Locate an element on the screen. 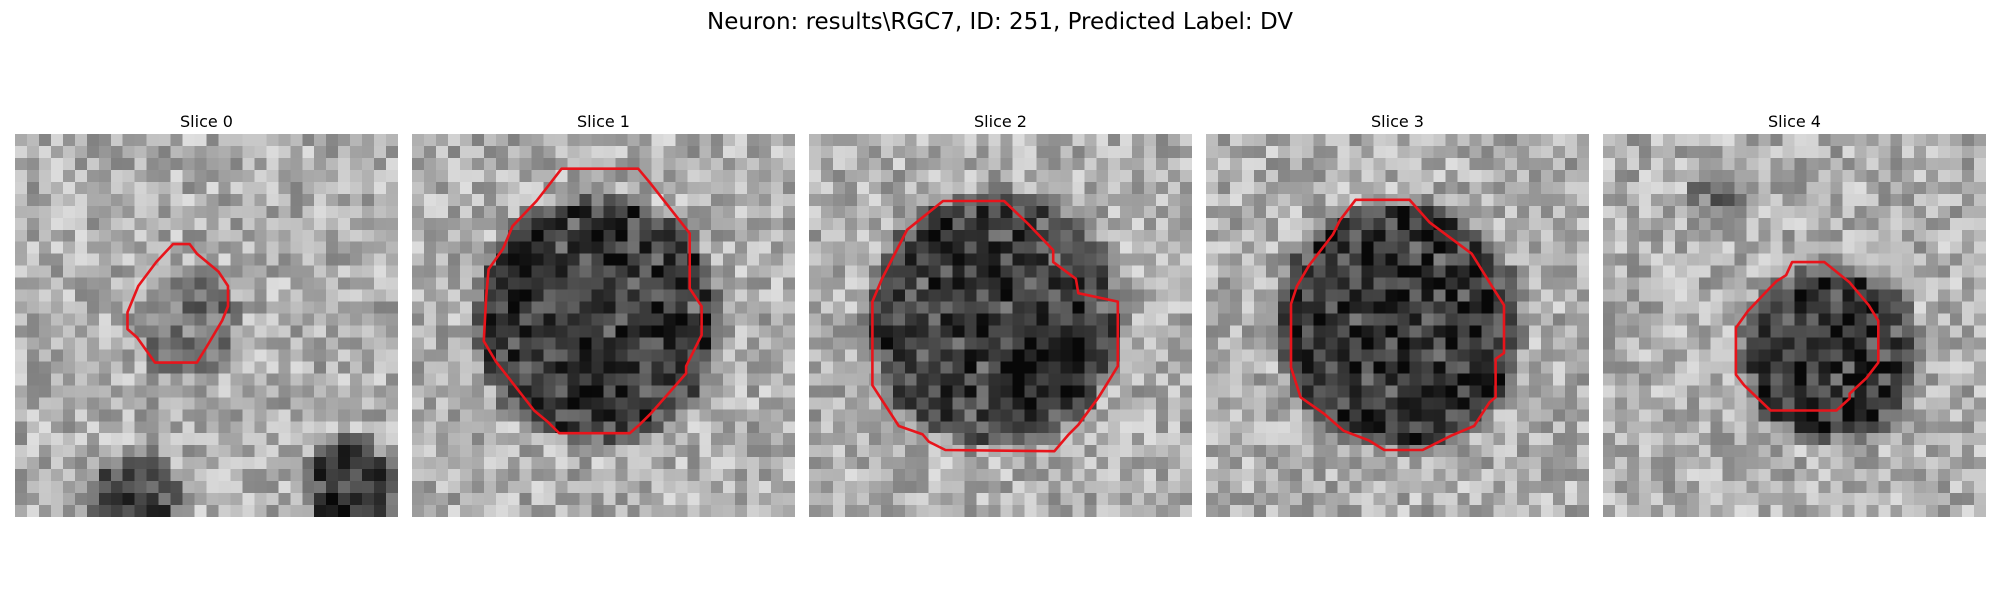  slice-title: Slice 2 is located at coordinates (1000, 121).